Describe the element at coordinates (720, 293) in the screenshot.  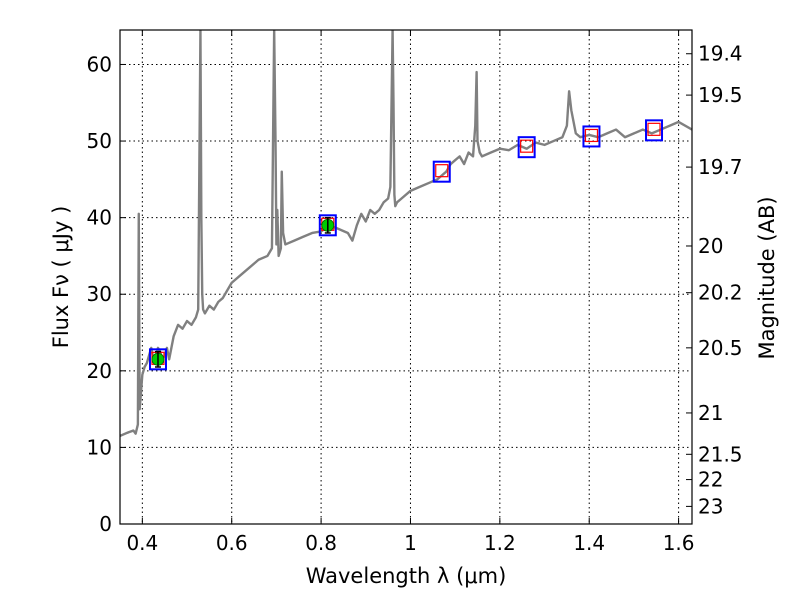
I see `right-tick-label: 20.2` at that location.